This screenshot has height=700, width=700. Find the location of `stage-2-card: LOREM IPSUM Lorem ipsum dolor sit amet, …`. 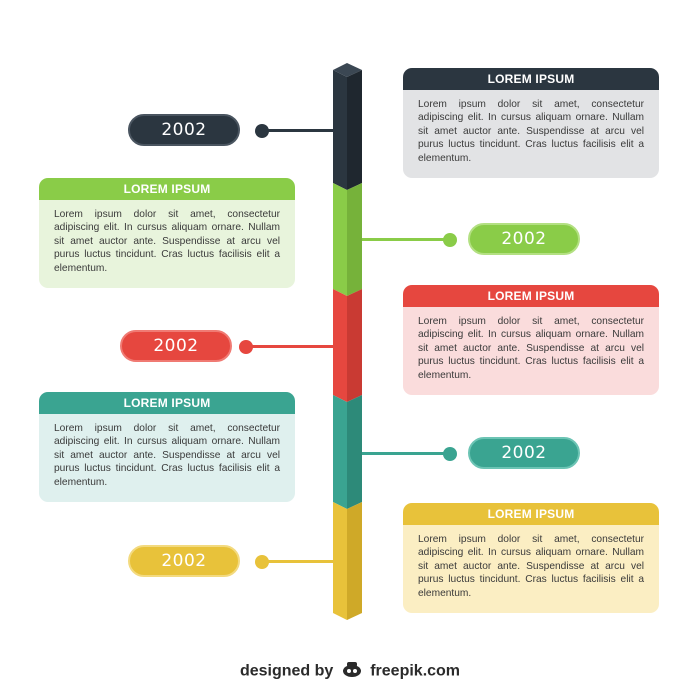

stage-2-card: LOREM IPSUM Lorem ipsum dolor sit amet, … is located at coordinates (167, 233).